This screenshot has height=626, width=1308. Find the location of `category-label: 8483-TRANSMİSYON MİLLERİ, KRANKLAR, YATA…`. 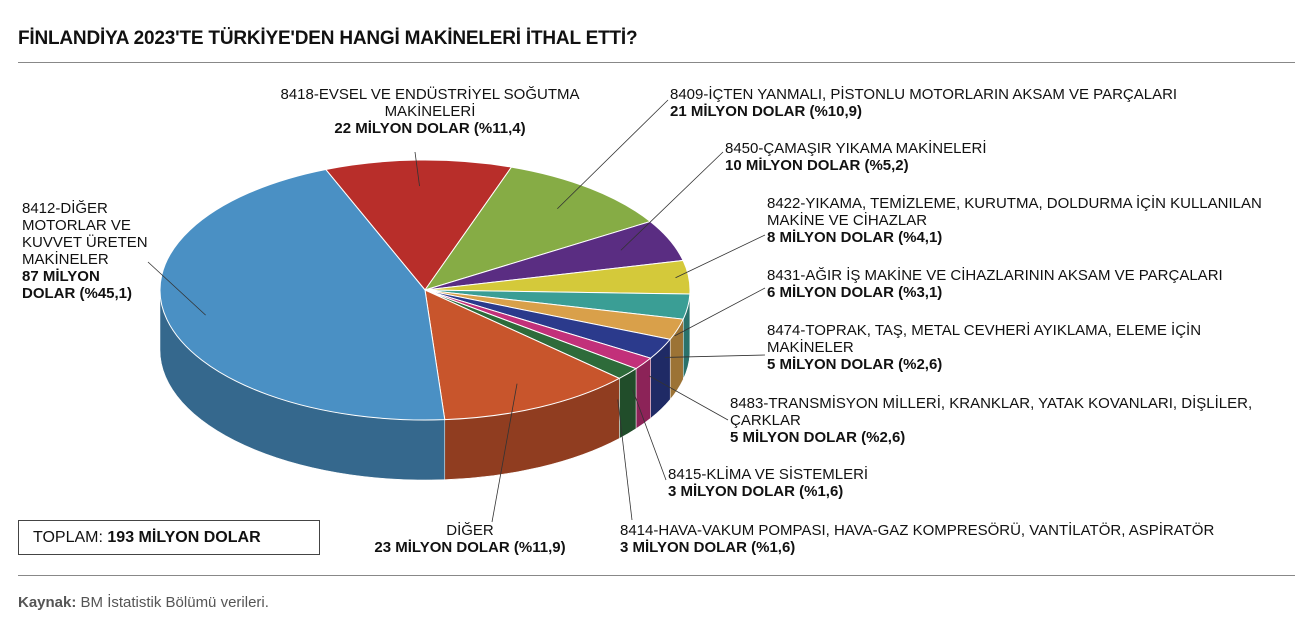

category-label: 8483-TRANSMİSYON MİLLERİ, KRANKLAR, YATA… is located at coordinates (991, 412).